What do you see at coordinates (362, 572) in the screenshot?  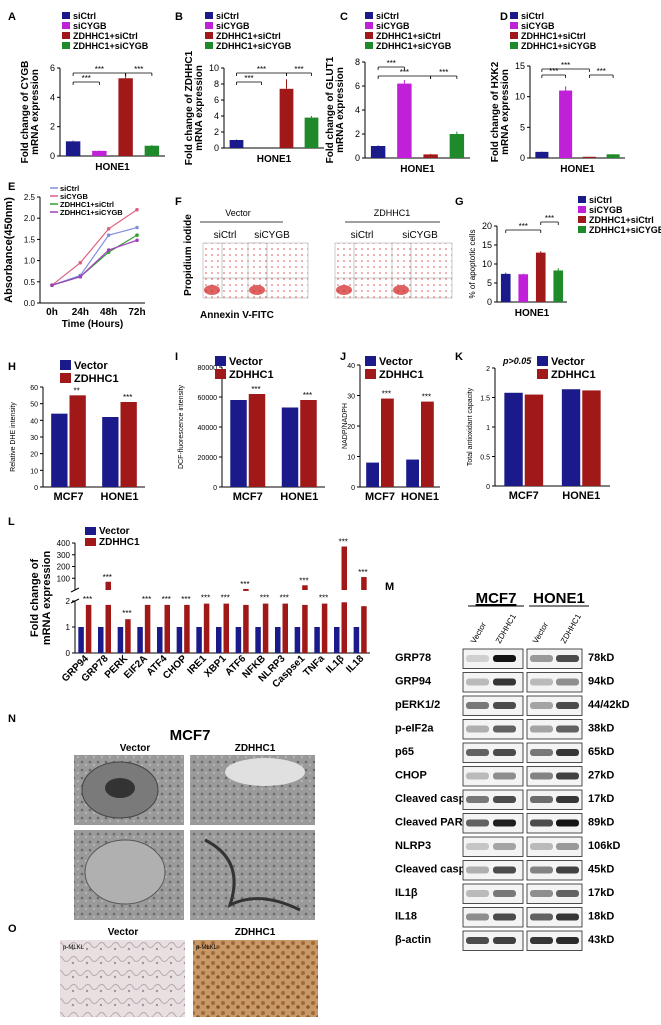 I see `l-sig-14: ***` at bounding box center [362, 572].